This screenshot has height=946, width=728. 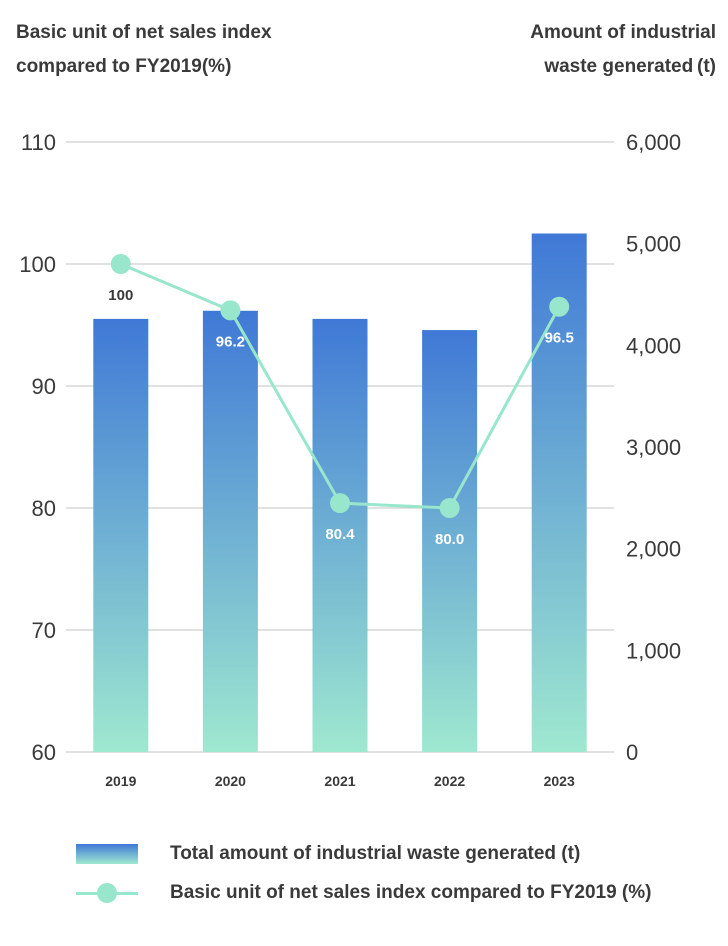 I want to click on right-tick-label: 6,000, so click(x=653, y=142).